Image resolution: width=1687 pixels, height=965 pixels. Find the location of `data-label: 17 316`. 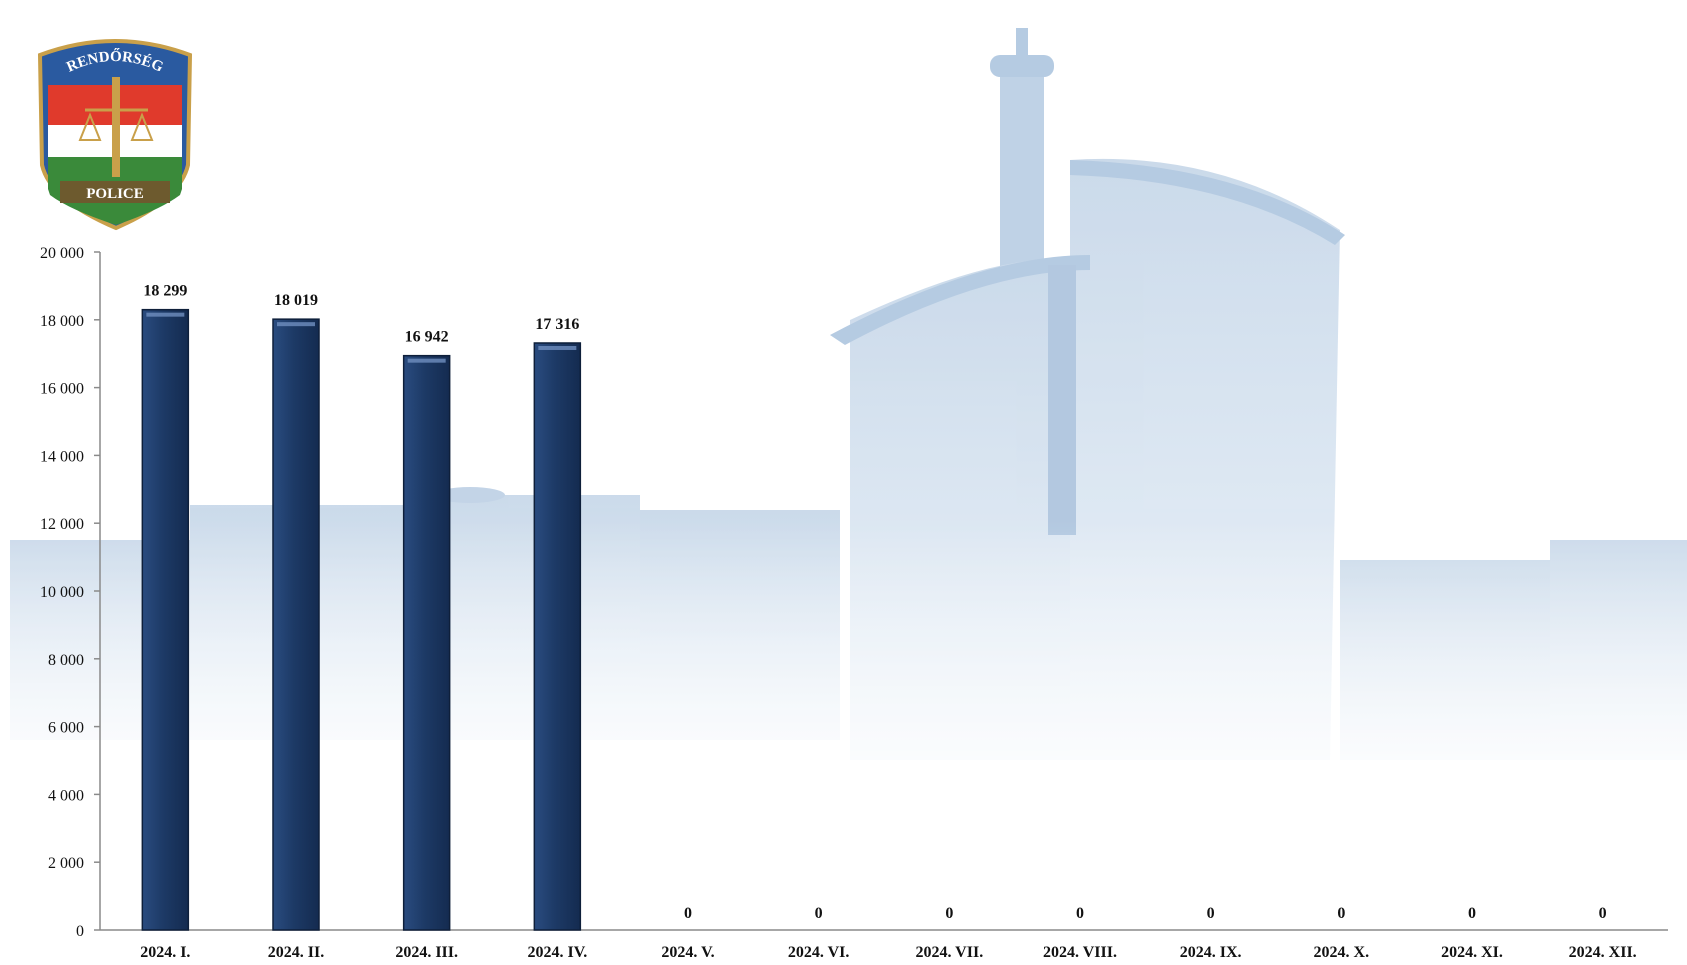

data-label: 17 316 is located at coordinates (557, 324).